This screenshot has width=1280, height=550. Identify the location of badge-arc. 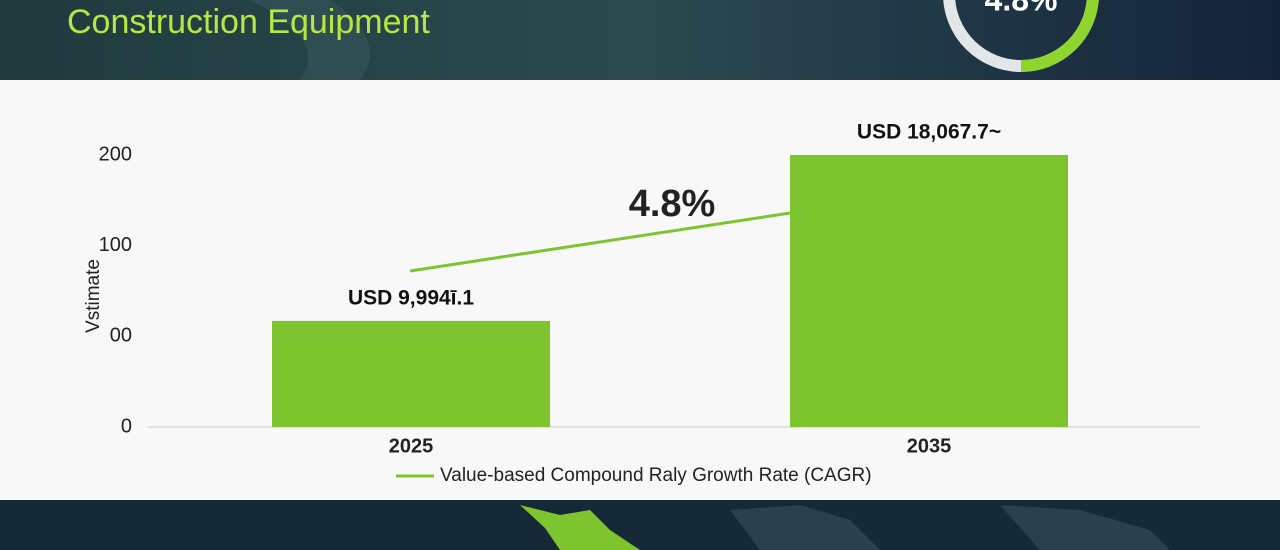
(1059, 36).